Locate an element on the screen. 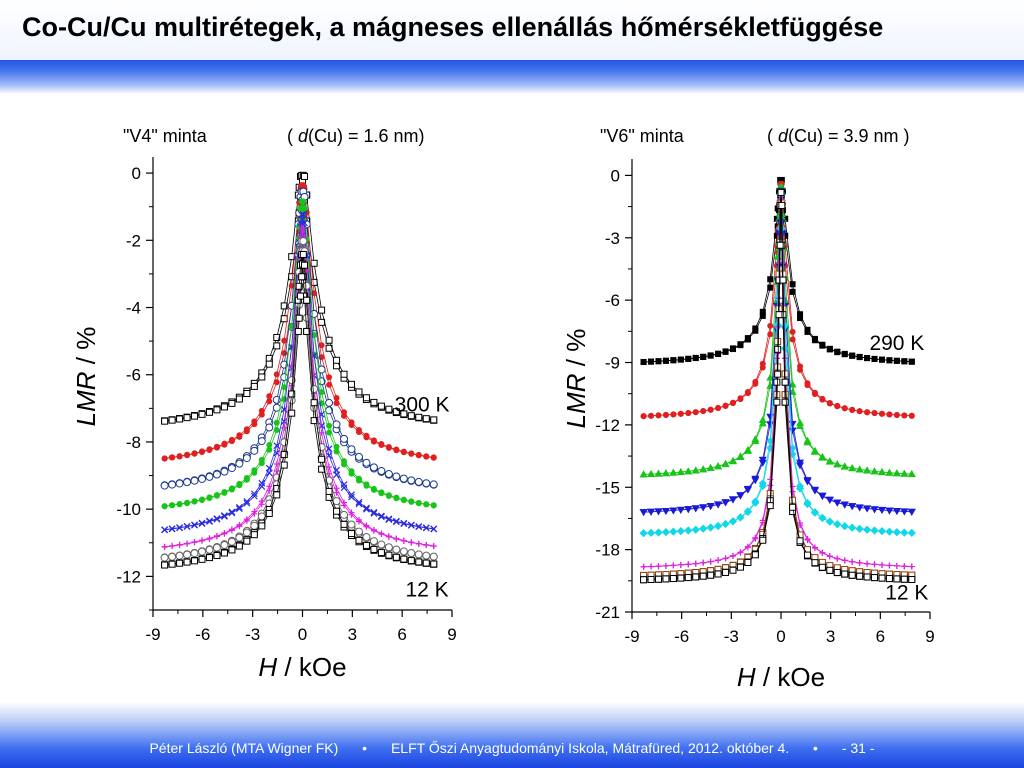  y-tick-label: 0 is located at coordinates (136, 173).